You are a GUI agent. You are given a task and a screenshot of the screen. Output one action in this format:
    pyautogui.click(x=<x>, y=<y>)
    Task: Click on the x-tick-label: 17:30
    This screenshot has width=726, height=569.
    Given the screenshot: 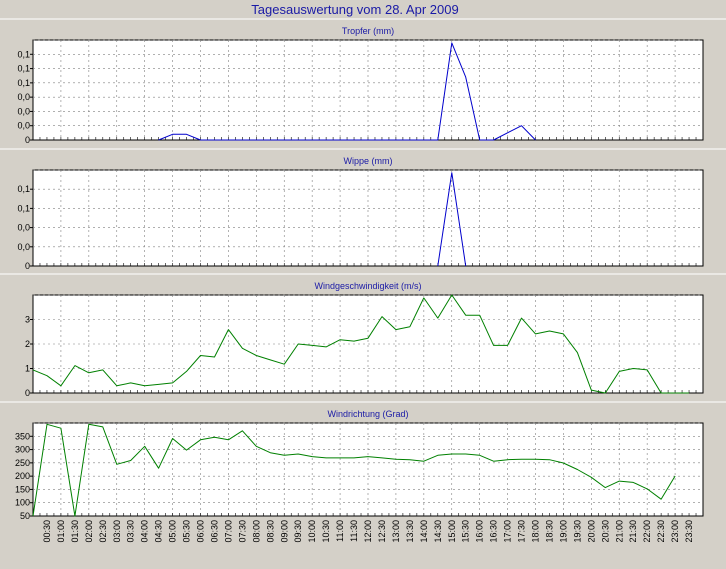 What is the action you would take?
    pyautogui.click(x=522, y=531)
    